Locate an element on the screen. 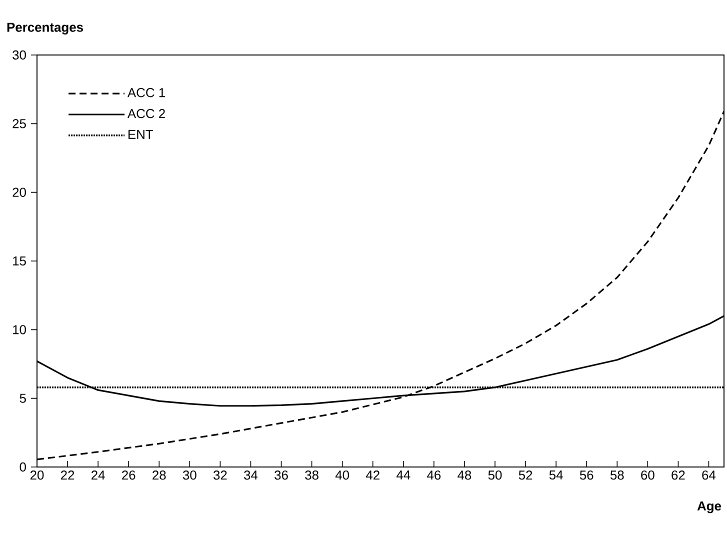  x-tick-label: 58 is located at coordinates (617, 475).